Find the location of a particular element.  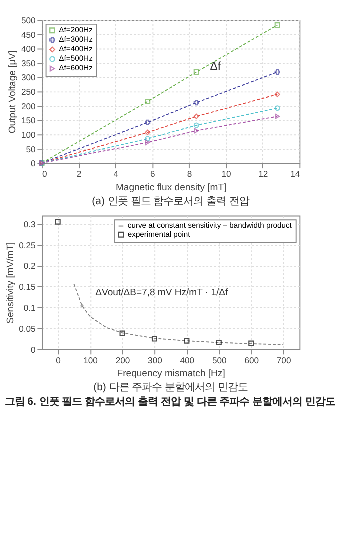

y-tick-label: 100 is located at coordinates (28, 135).